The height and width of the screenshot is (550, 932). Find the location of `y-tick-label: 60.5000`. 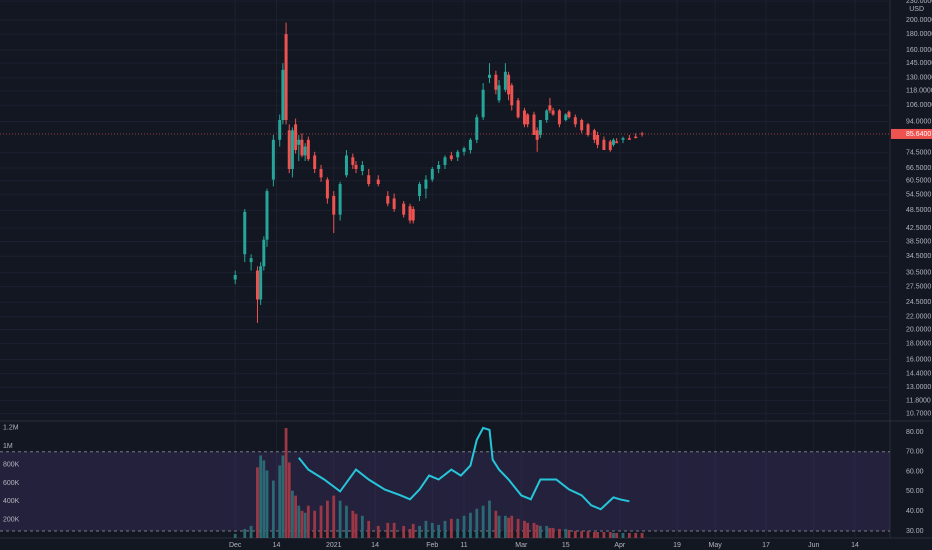

y-tick-label: 60.5000 is located at coordinates (918, 181).